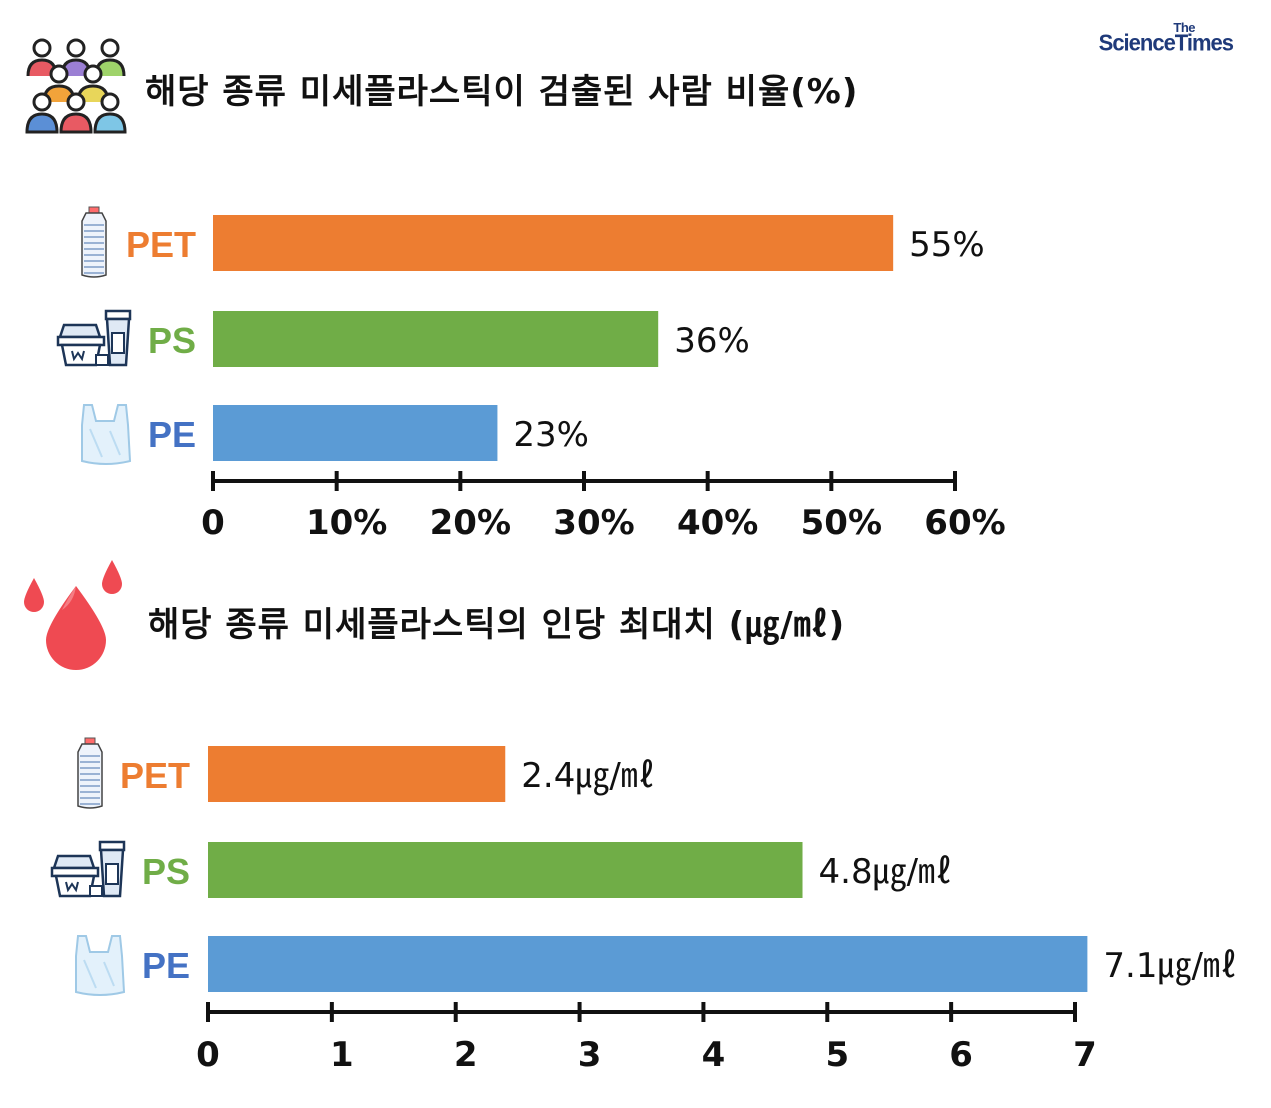  I want to click on x-tick-label: 40%, so click(717, 523).